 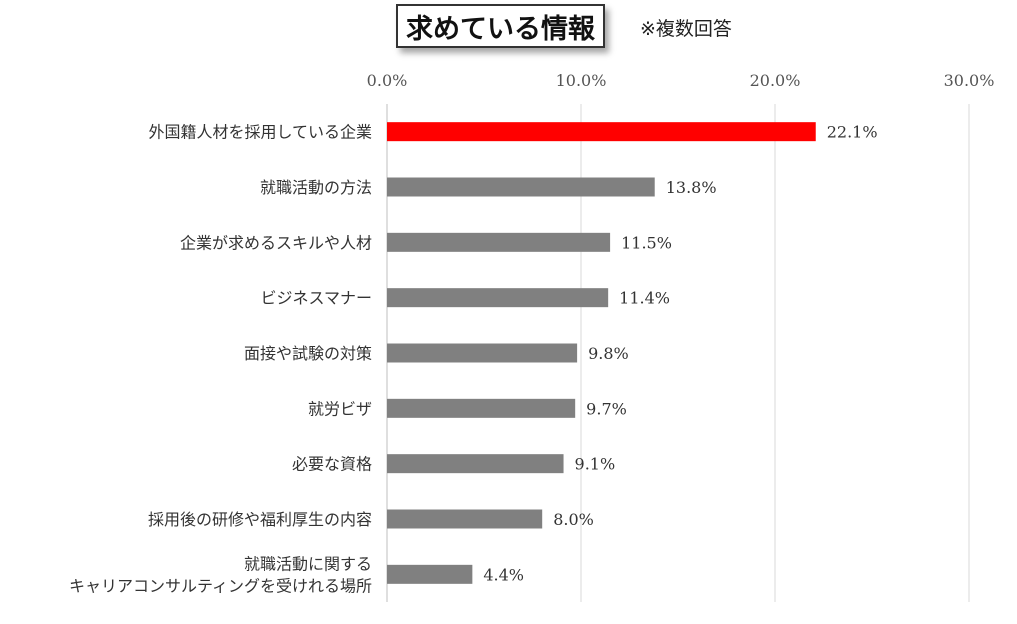 I want to click on category-label: キャリアコンサルティングを受けれる場所, so click(x=220, y=585).